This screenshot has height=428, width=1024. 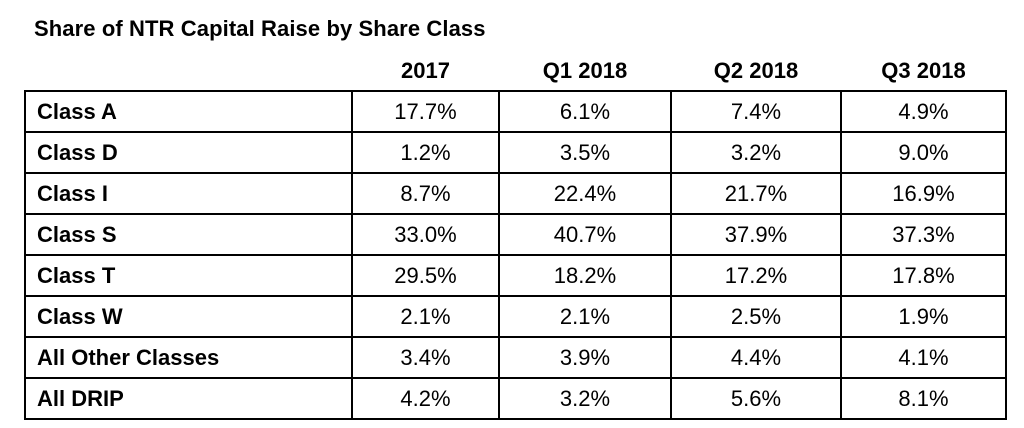 What do you see at coordinates (923, 152) in the screenshot?
I see `table-cell: 9.0%` at bounding box center [923, 152].